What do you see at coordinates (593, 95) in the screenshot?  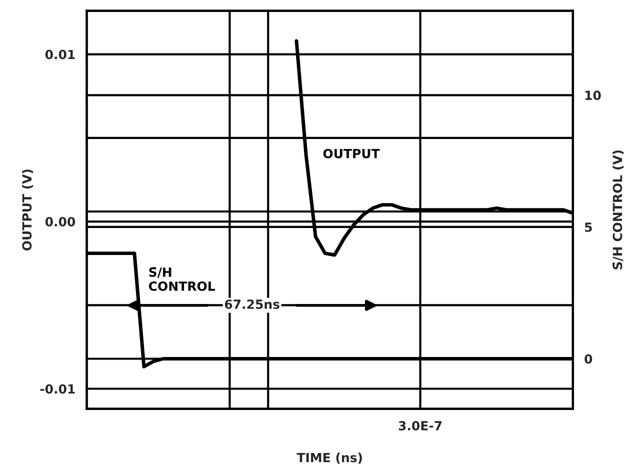 I see `y2-tick-label: 10` at bounding box center [593, 95].